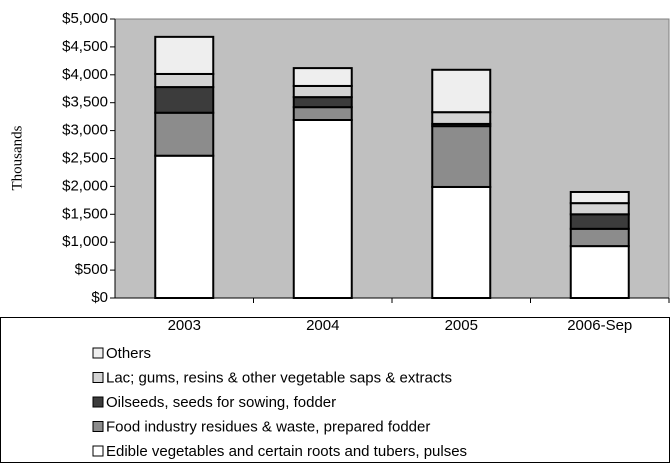 The height and width of the screenshot is (463, 670). What do you see at coordinates (85, 130) in the screenshot?
I see `y-tick-label: $3,000` at bounding box center [85, 130].